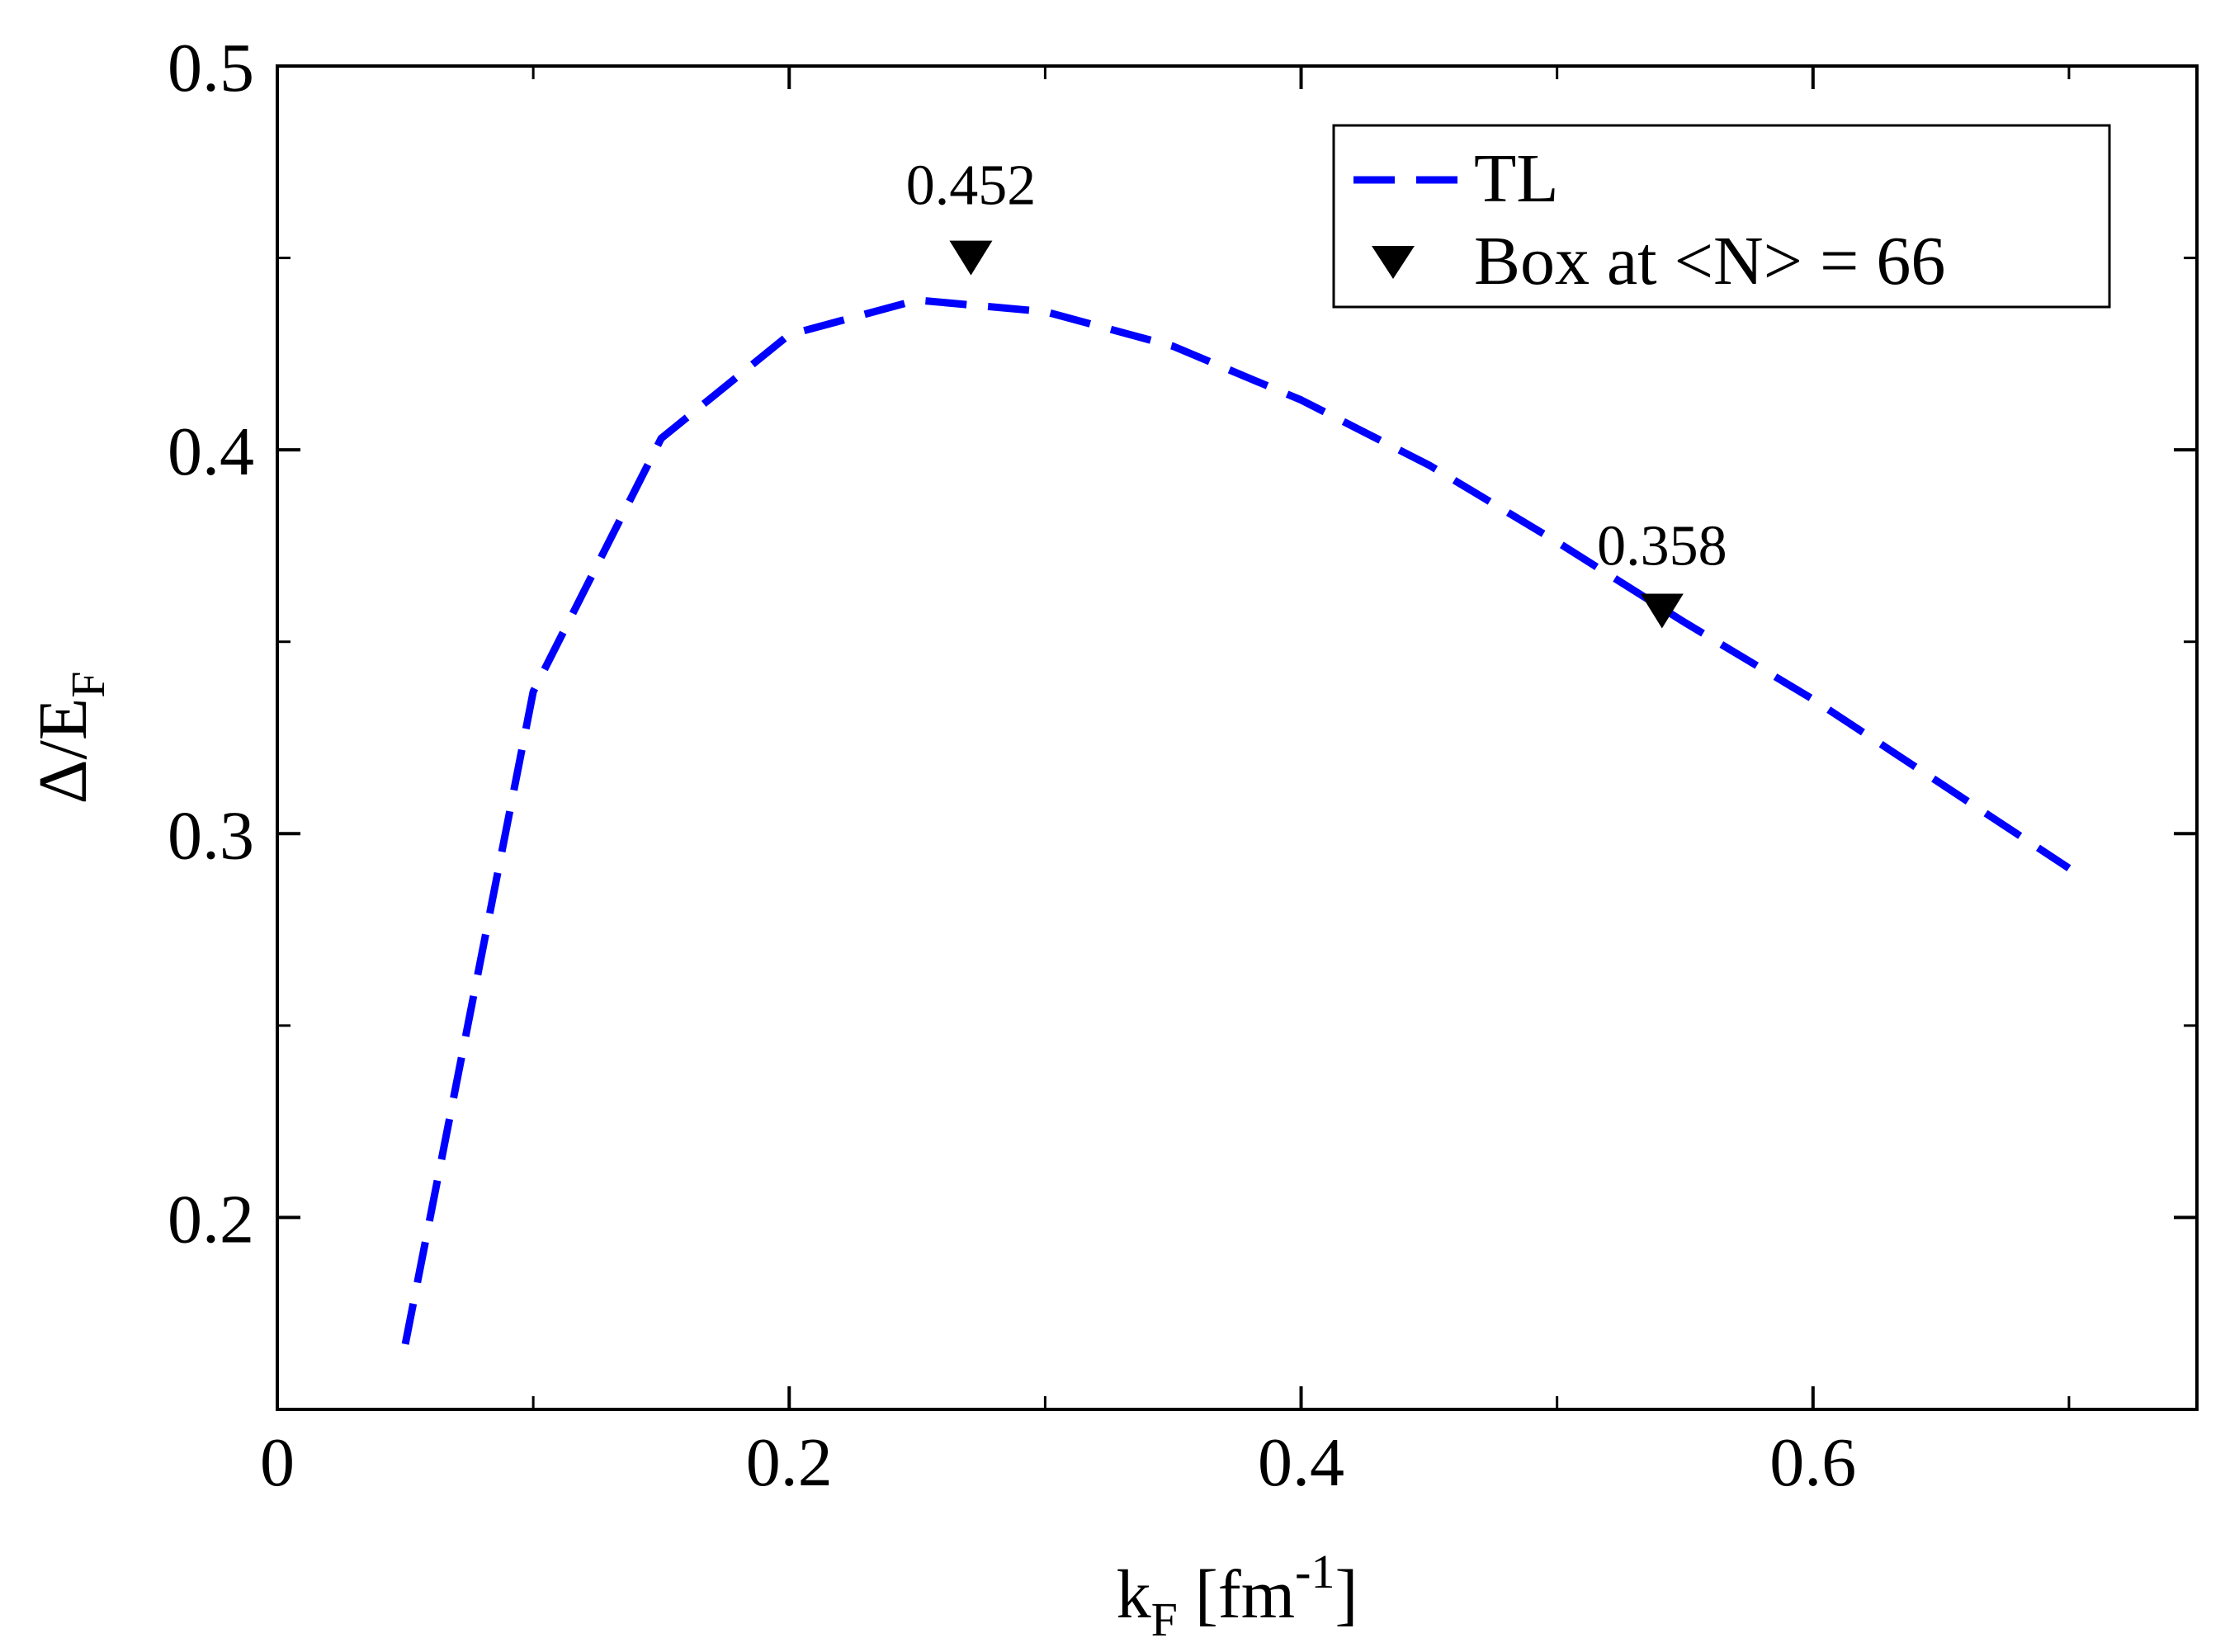 Image resolution: width=2225 pixels, height=1652 pixels. Describe the element at coordinates (211, 452) in the screenshot. I see `y-tick-label: 0.4` at that location.